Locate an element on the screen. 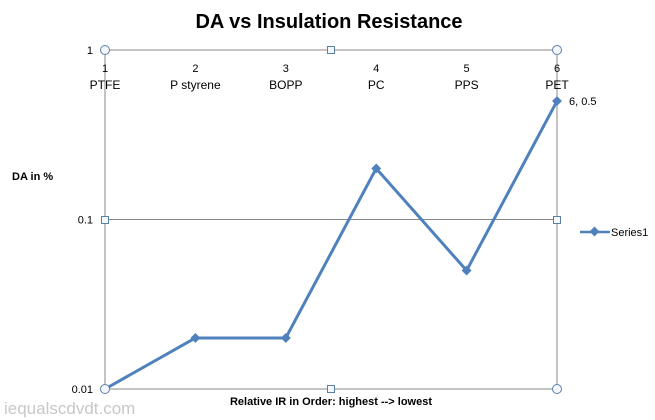 This screenshot has width=655, height=420. resize-handle-mid-left is located at coordinates (105, 220).